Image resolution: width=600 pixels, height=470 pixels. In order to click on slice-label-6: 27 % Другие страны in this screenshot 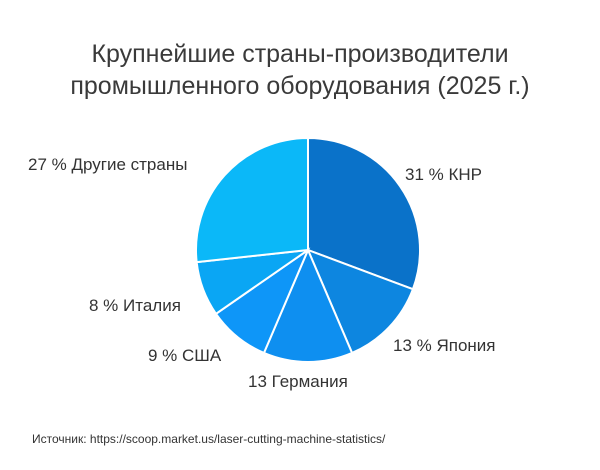, I will do `click(107, 164)`.